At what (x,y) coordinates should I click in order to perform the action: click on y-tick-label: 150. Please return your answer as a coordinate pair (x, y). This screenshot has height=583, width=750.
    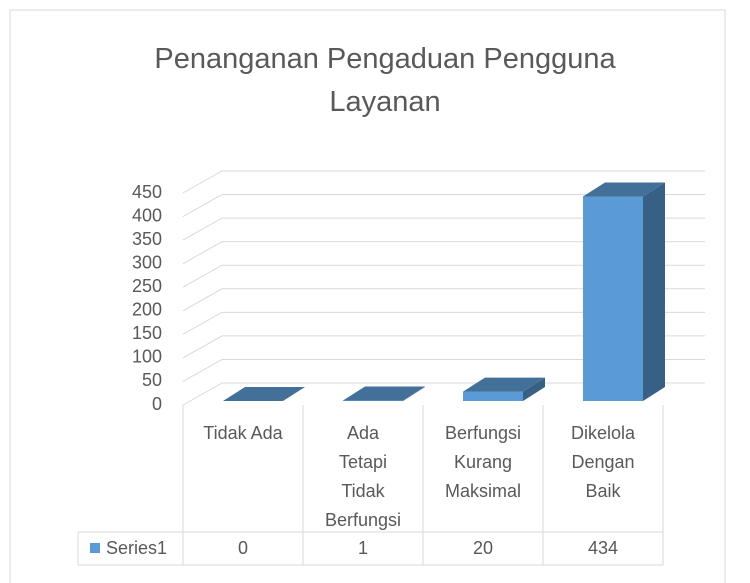
    Looking at the image, I should click on (147, 333).